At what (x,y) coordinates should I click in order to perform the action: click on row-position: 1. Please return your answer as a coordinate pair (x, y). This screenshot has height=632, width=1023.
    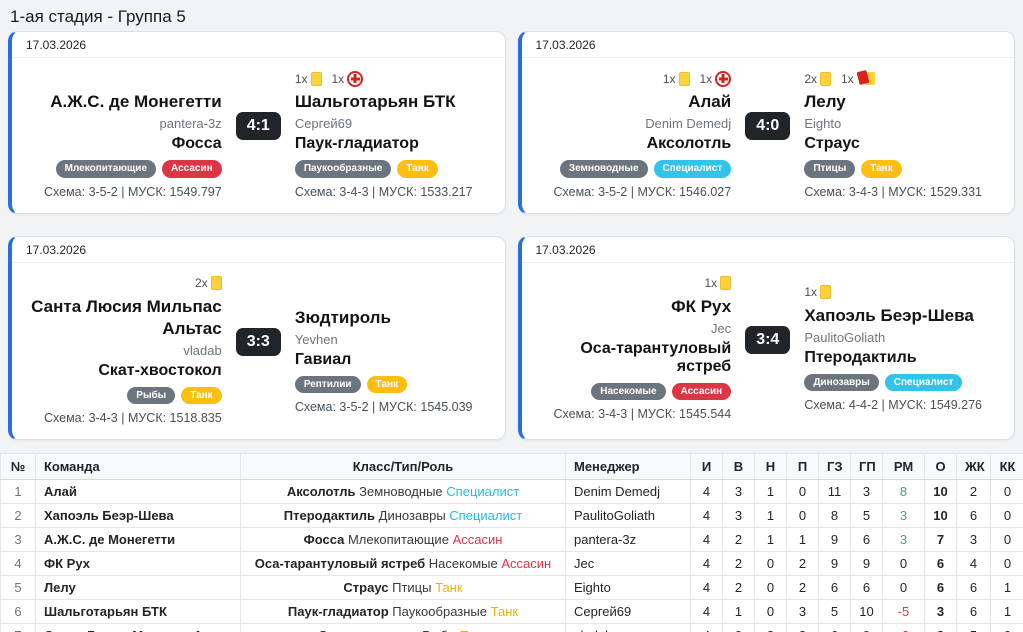
    Looking at the image, I should click on (18, 492).